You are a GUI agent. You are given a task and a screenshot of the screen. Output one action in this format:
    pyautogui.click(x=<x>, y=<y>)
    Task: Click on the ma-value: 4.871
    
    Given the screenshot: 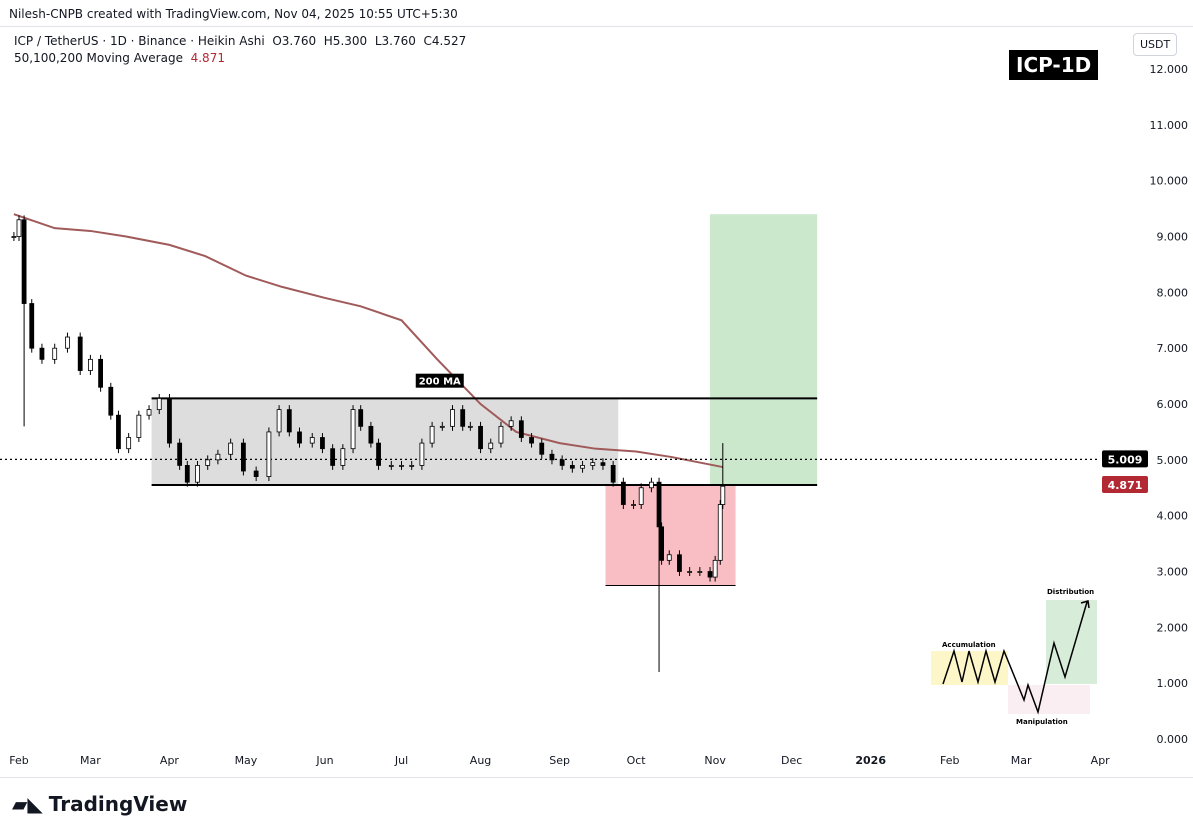 What is the action you would take?
    pyautogui.click(x=207, y=58)
    